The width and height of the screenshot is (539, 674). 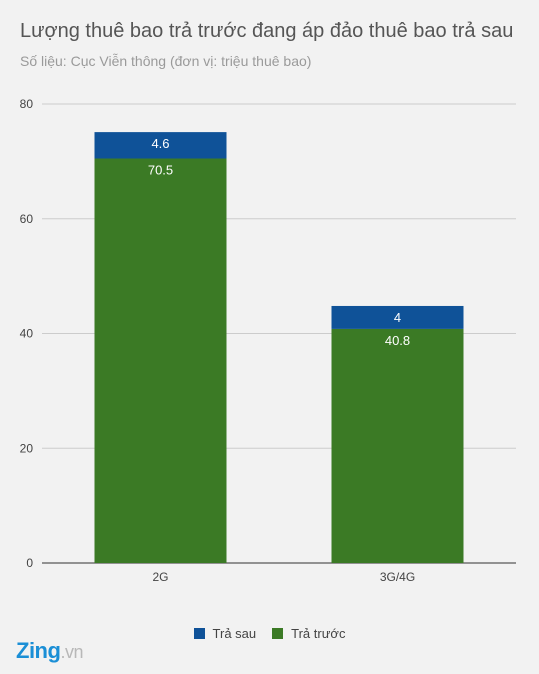 I want to click on data-label: 40.8, so click(x=397, y=340).